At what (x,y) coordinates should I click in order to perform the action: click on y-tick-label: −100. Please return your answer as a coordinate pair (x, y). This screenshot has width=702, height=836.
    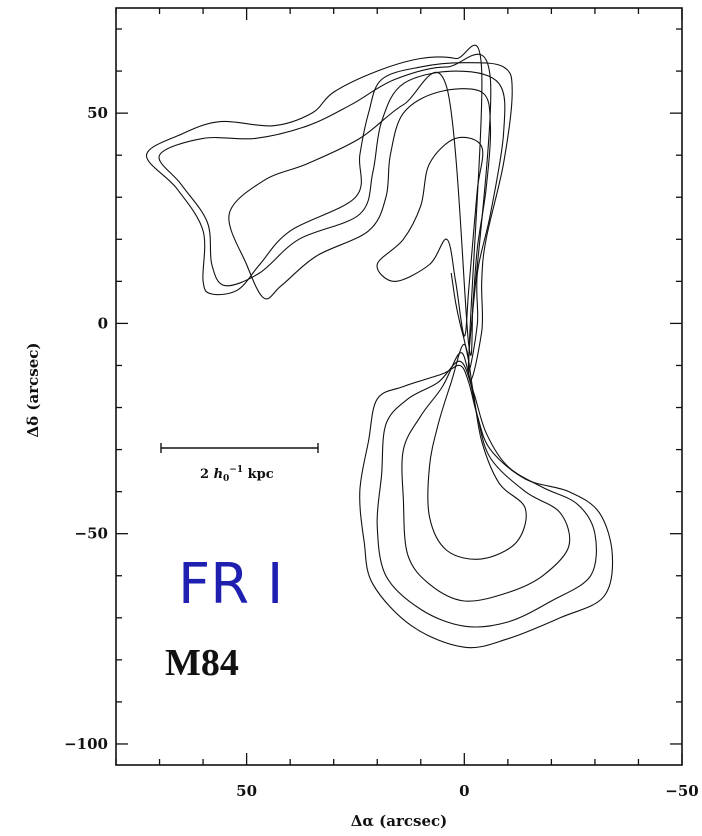
    Looking at the image, I should click on (86, 744).